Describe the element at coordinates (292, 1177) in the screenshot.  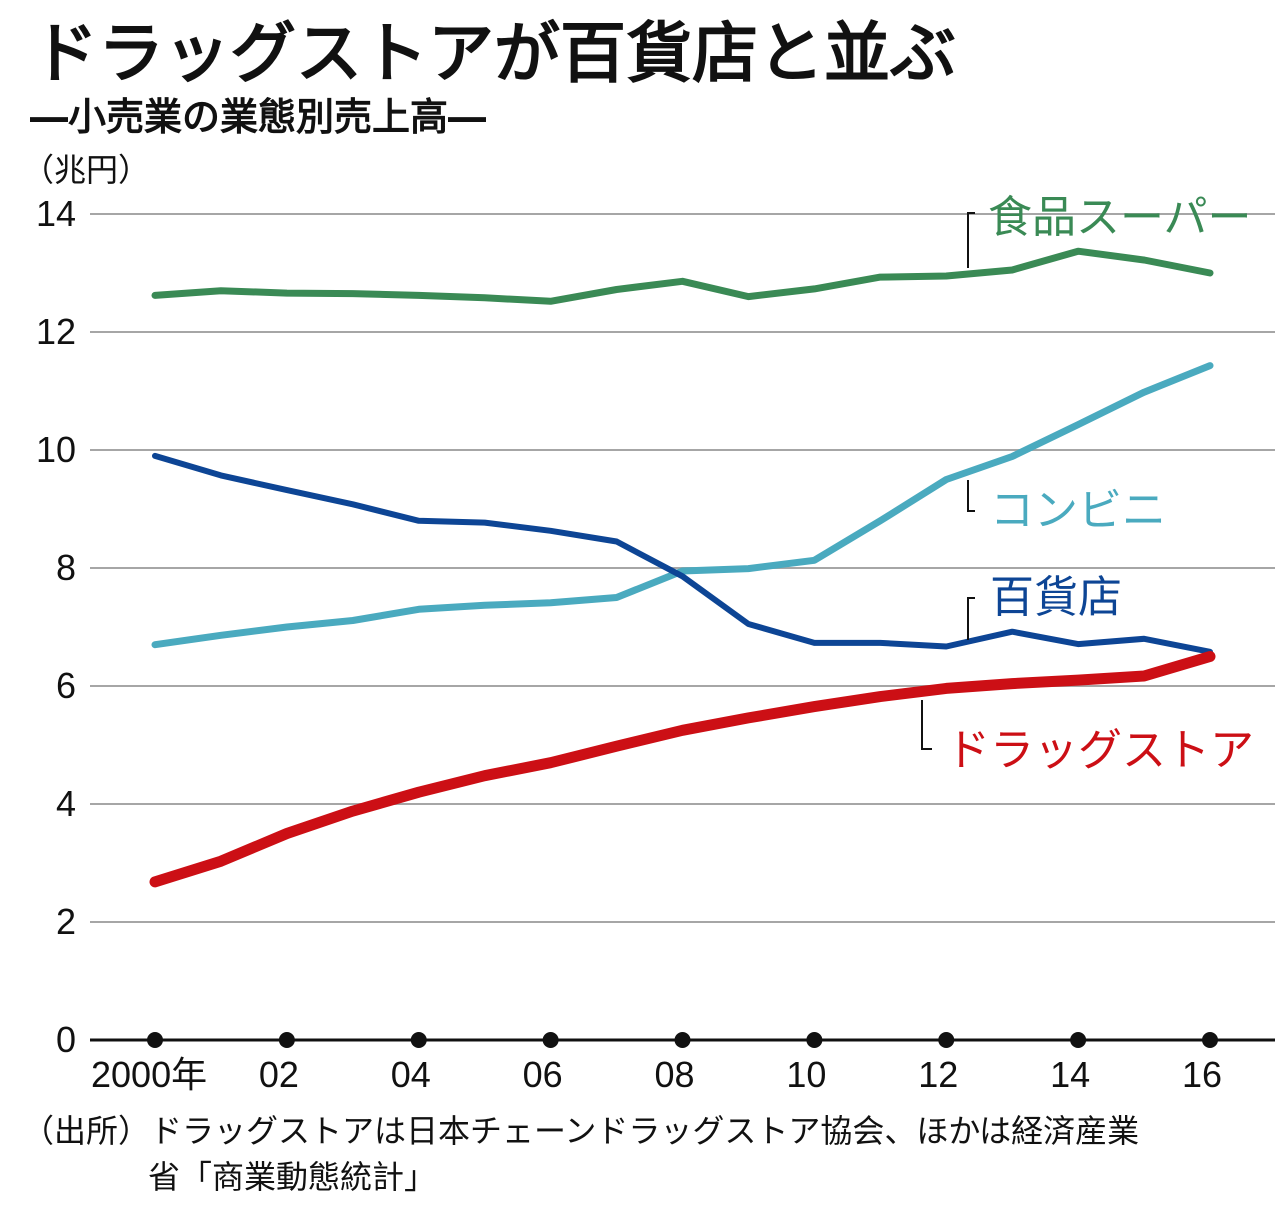
I see `source-note-line-2: 省「商業動態統計」` at that location.